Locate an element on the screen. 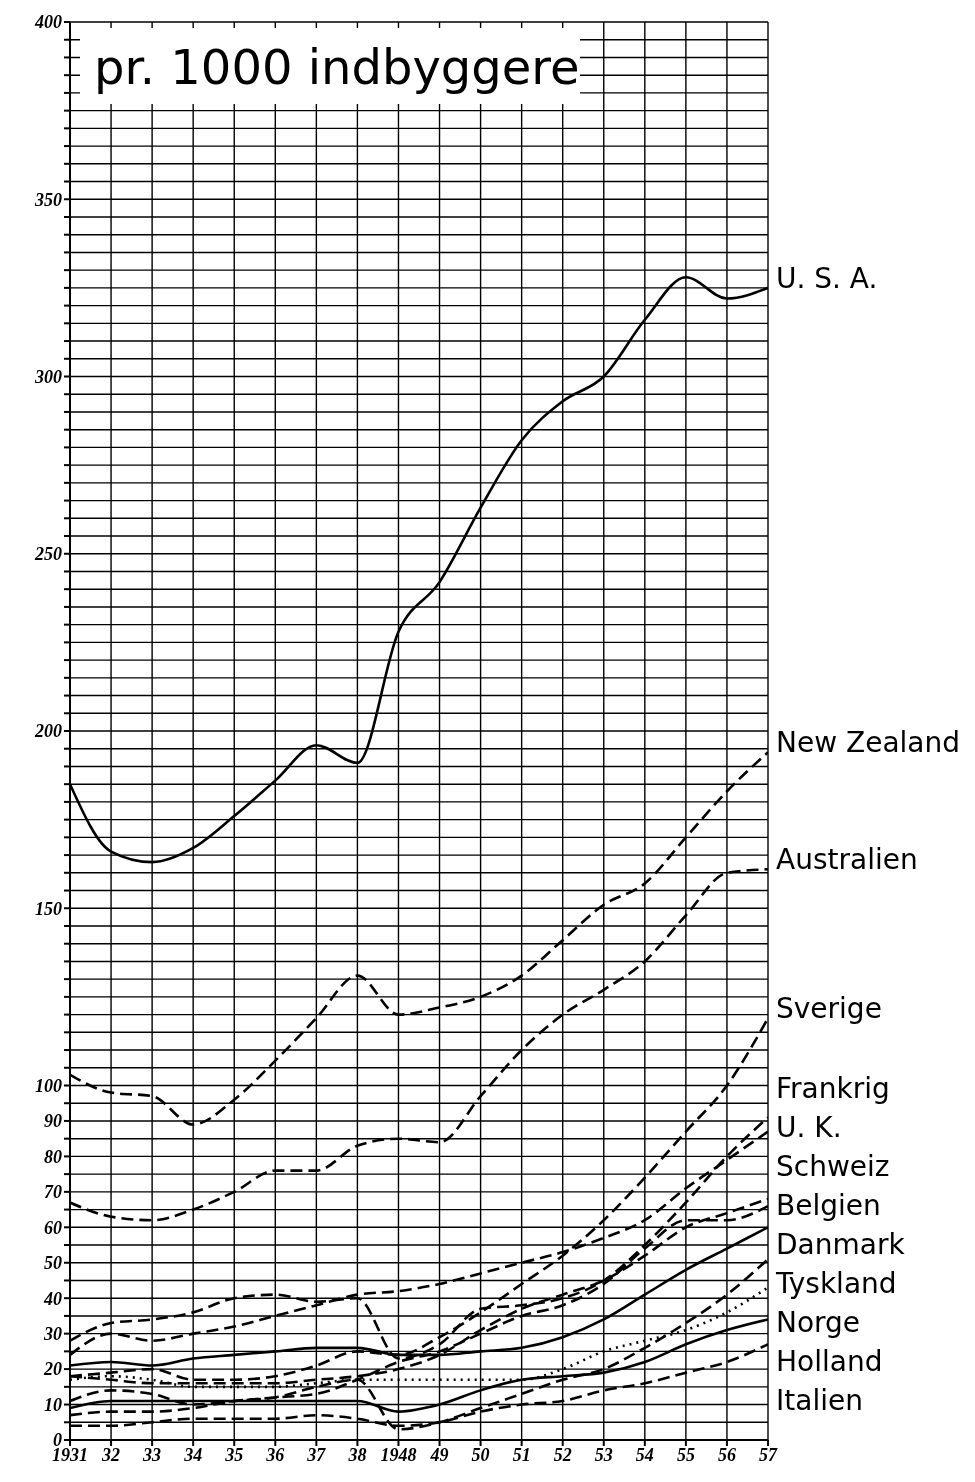 This screenshot has height=1482, width=975. y-tick-label: 400 is located at coordinates (48, 22).